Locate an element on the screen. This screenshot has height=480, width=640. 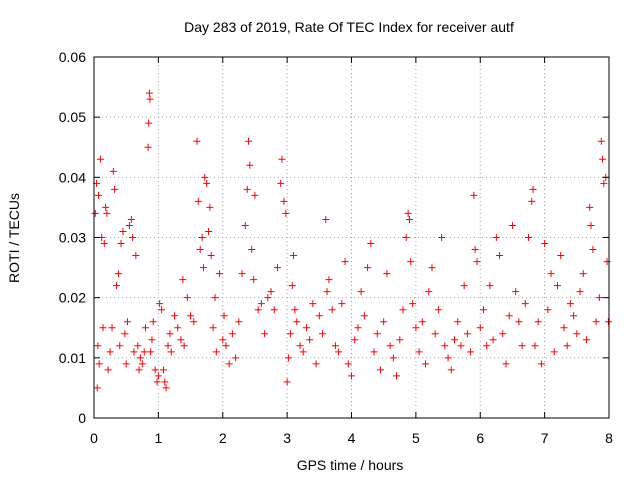
x-tick-labels: 0 1 2 3 4 5 6 7 8 is located at coordinates (351, 438).